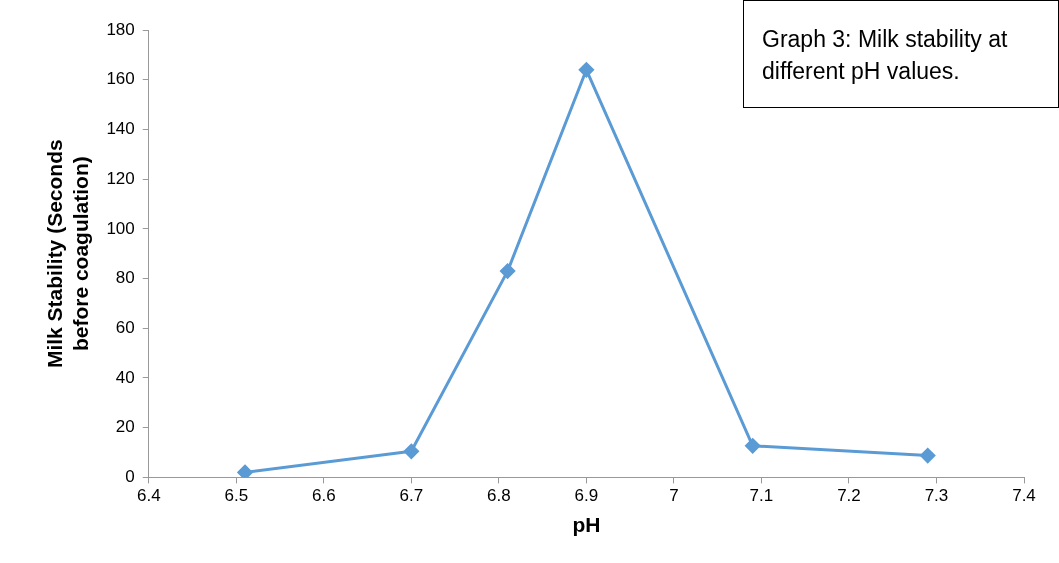 The height and width of the screenshot is (563, 1059). Describe the element at coordinates (586, 496) in the screenshot. I see `x-tick-label: 6.9` at that location.